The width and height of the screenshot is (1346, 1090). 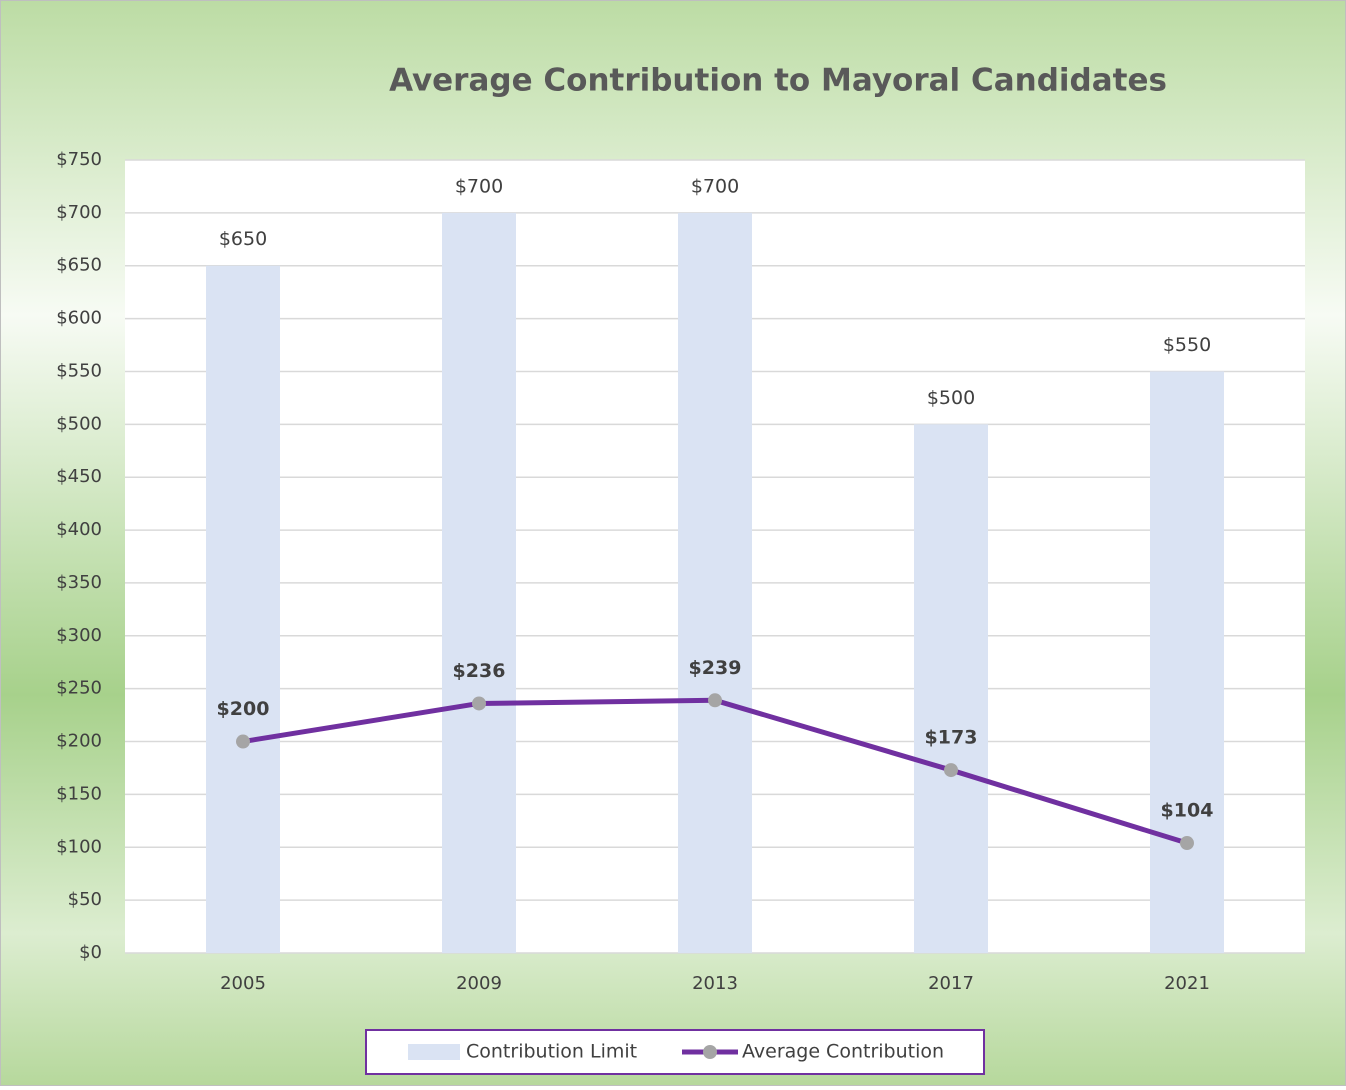 I want to click on y-tick-label: $0, so click(x=90, y=952).